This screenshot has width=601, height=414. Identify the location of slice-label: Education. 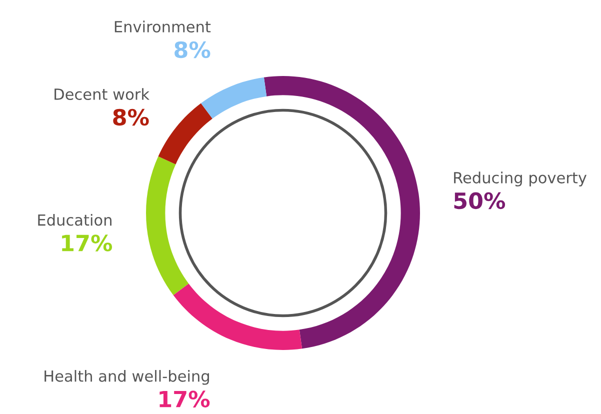
(75, 220).